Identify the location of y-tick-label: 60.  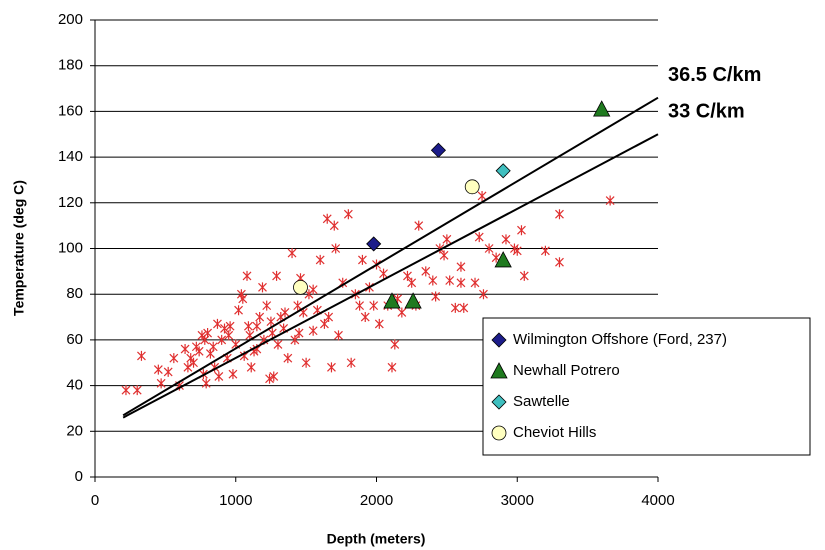
(74, 339).